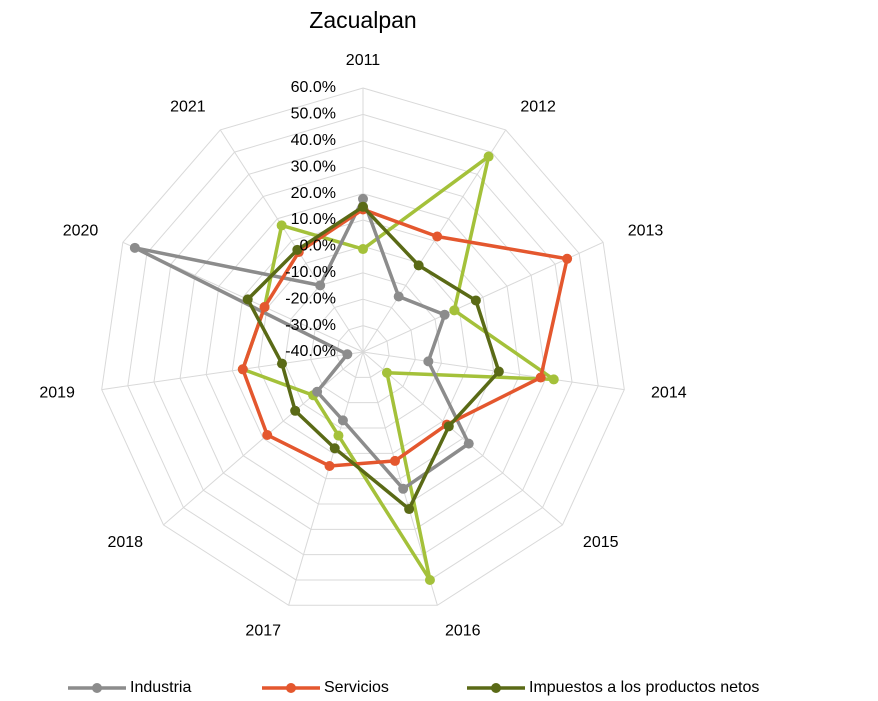  I want to click on r-tick-label: 20.0%, so click(313, 193).